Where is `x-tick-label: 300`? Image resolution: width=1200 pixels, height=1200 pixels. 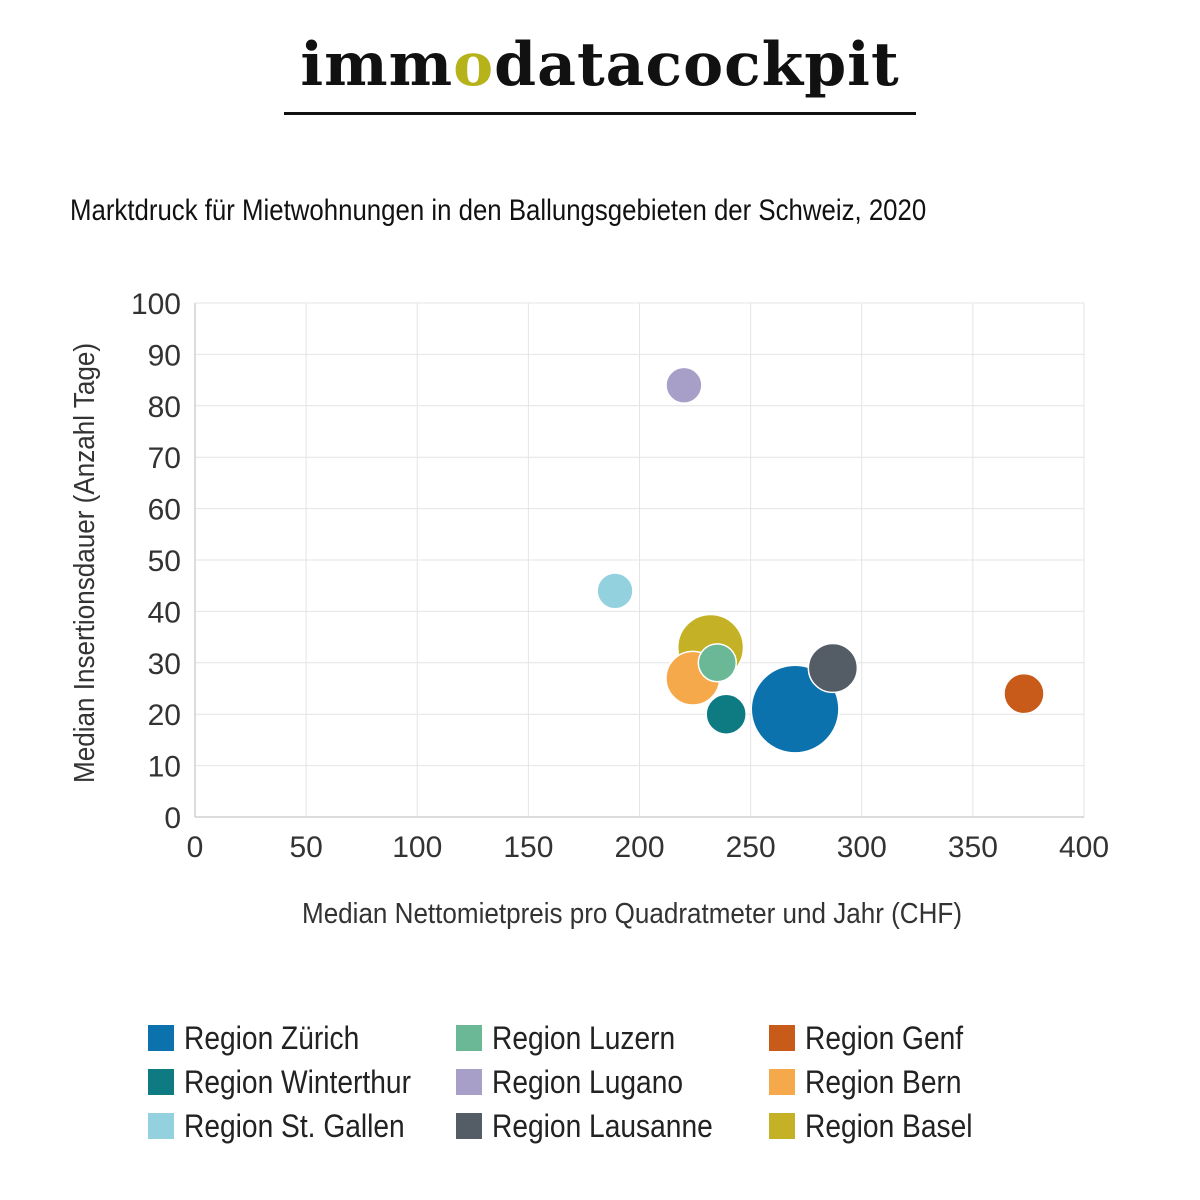 x-tick-label: 300 is located at coordinates (862, 847).